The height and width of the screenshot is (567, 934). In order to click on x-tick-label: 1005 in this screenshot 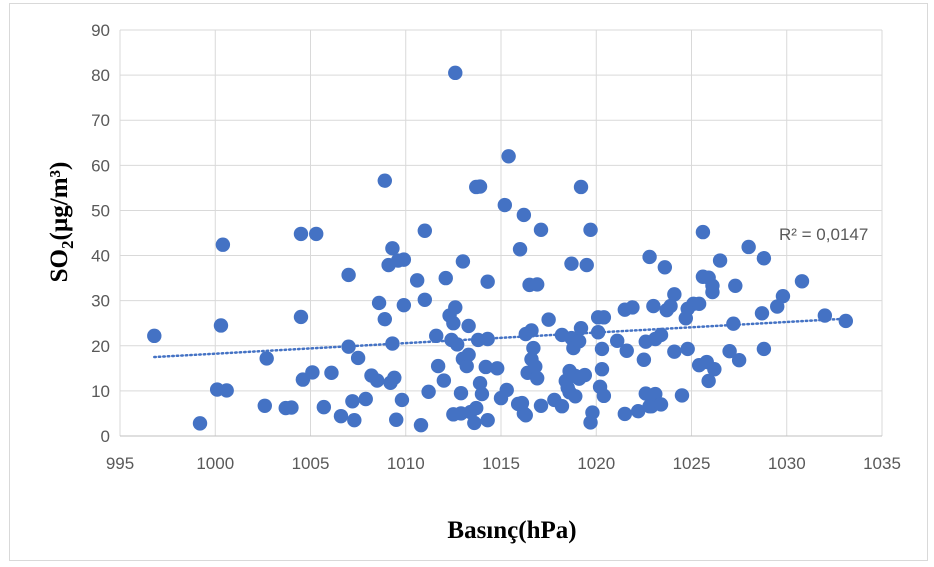, I will do `click(311, 463)`.